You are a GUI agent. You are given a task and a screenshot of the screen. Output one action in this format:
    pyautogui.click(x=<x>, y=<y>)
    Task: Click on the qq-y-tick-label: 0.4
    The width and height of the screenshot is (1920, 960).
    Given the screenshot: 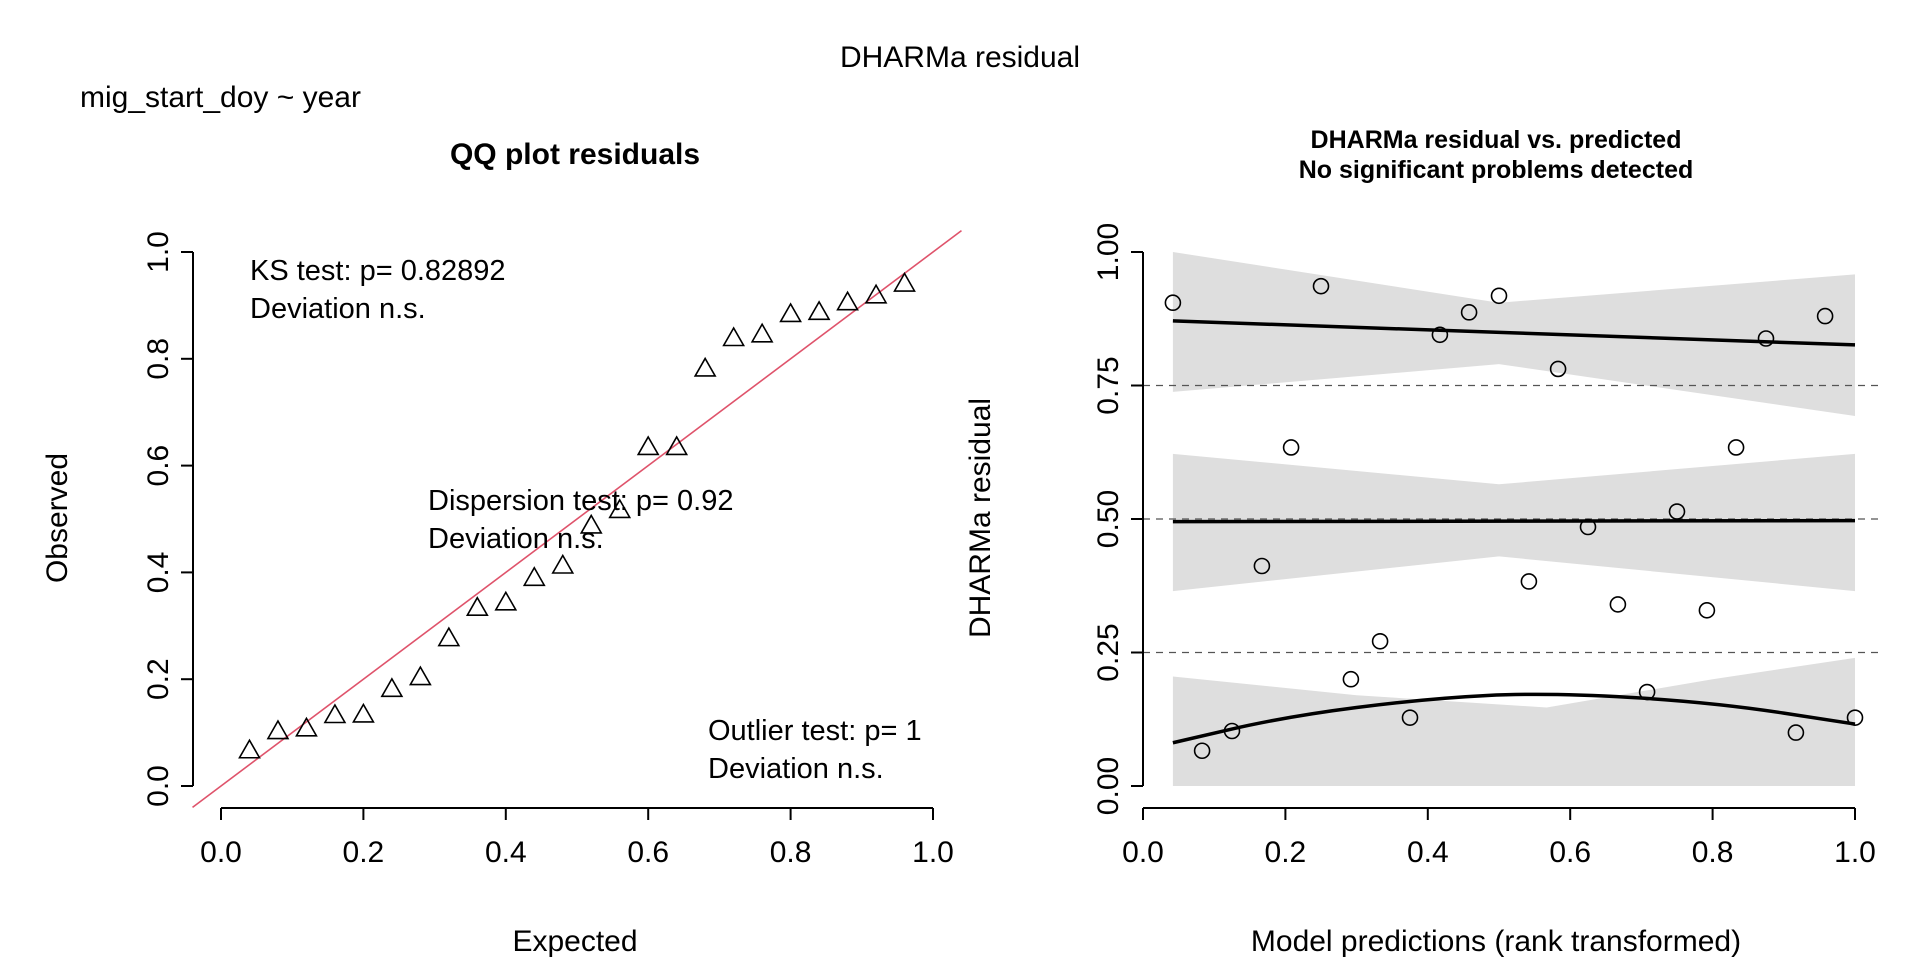 What is the action you would take?
    pyautogui.click(x=158, y=573)
    